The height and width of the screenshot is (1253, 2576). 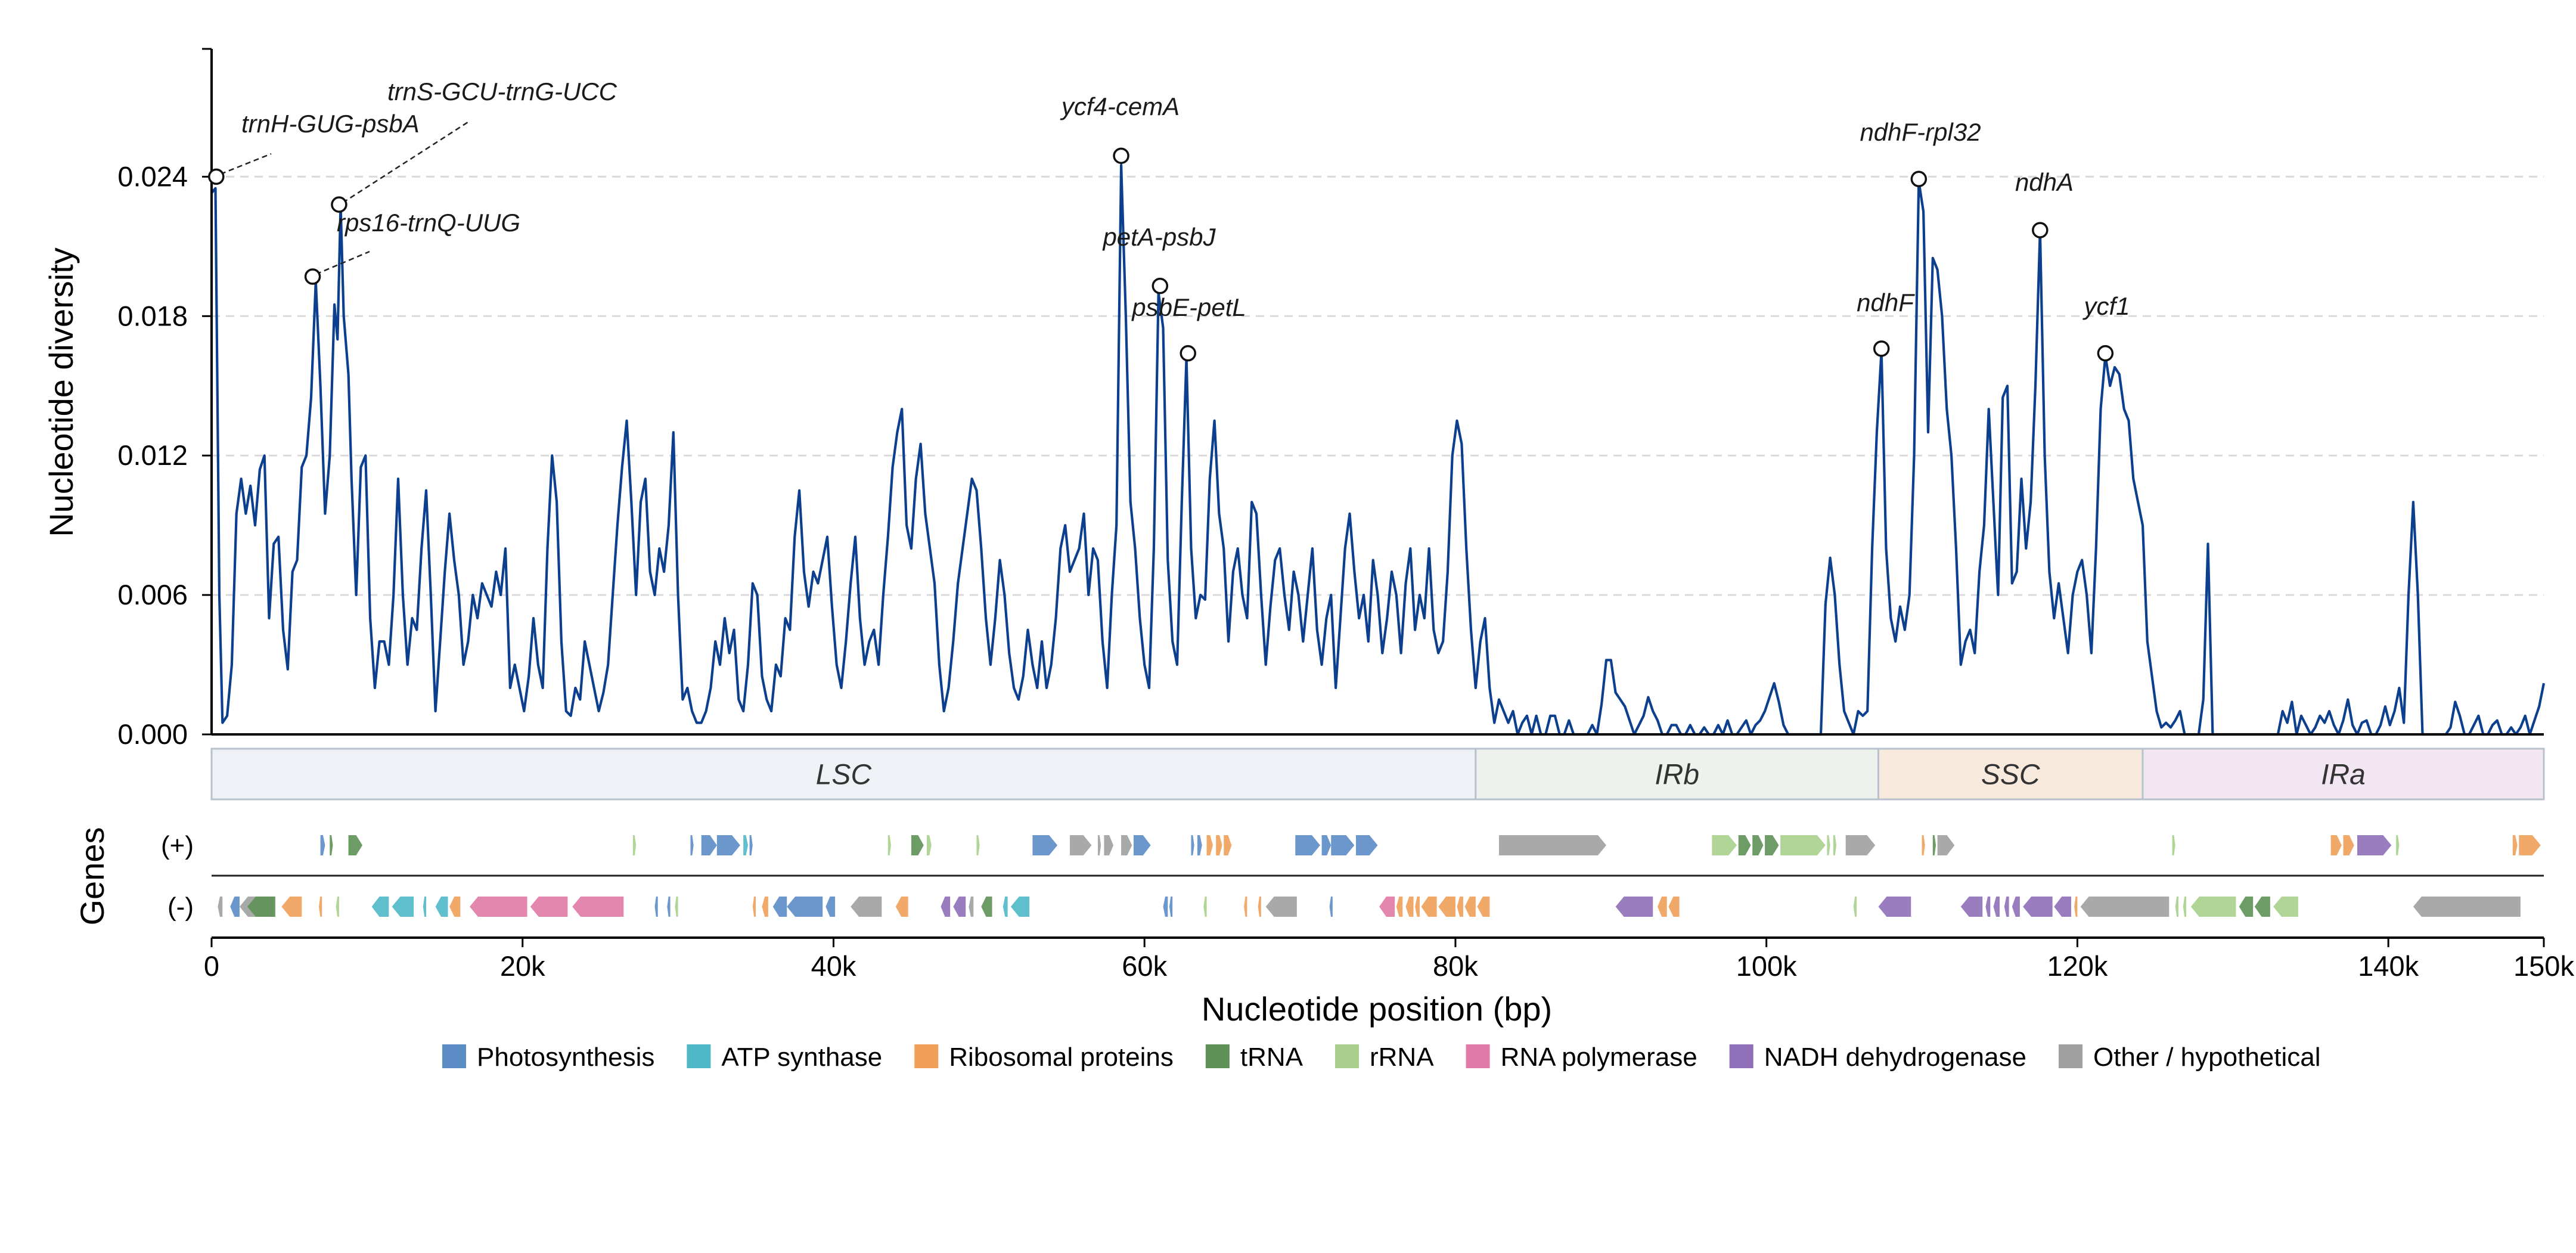 I want to click on legend-item: rRNA, so click(x=1384, y=1057).